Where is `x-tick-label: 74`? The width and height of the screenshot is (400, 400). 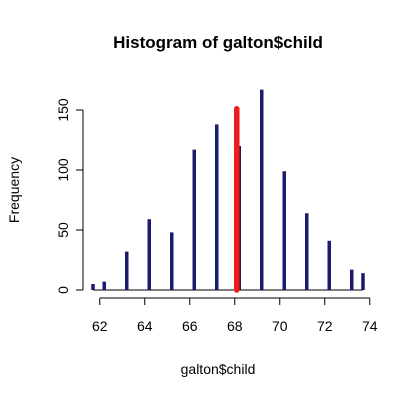
x-tick-label: 74 is located at coordinates (370, 326).